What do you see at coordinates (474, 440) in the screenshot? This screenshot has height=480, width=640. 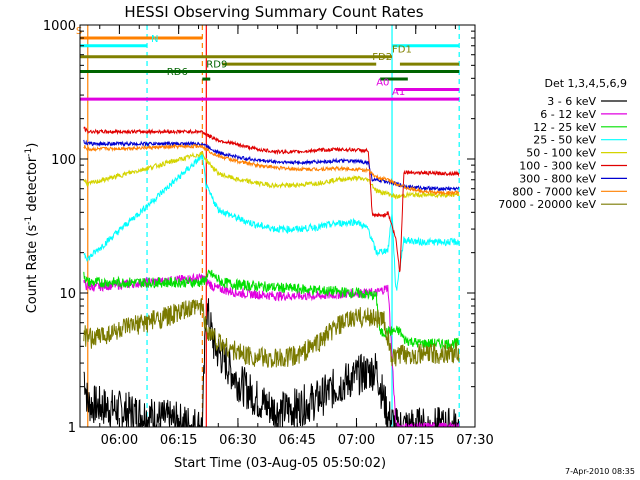 I see `x-tick-label-6: 07:30` at bounding box center [474, 440].